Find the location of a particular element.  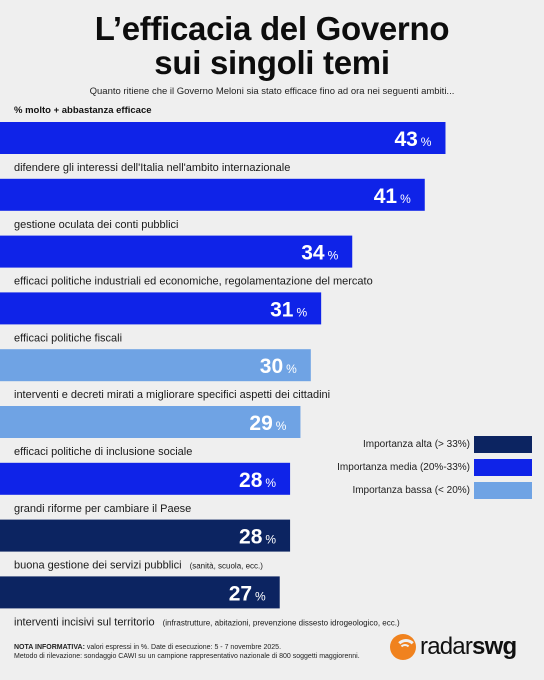

legend-item-bassa: Importanza bassa (< 20%) is located at coordinates (425, 491).